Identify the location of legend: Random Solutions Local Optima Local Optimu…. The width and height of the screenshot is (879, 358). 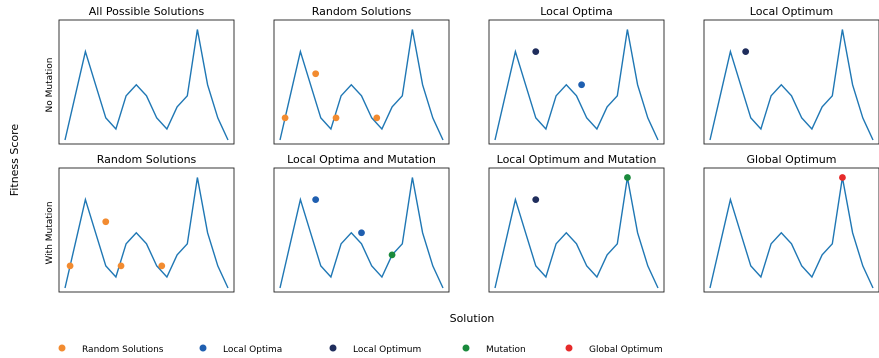
(360, 349).